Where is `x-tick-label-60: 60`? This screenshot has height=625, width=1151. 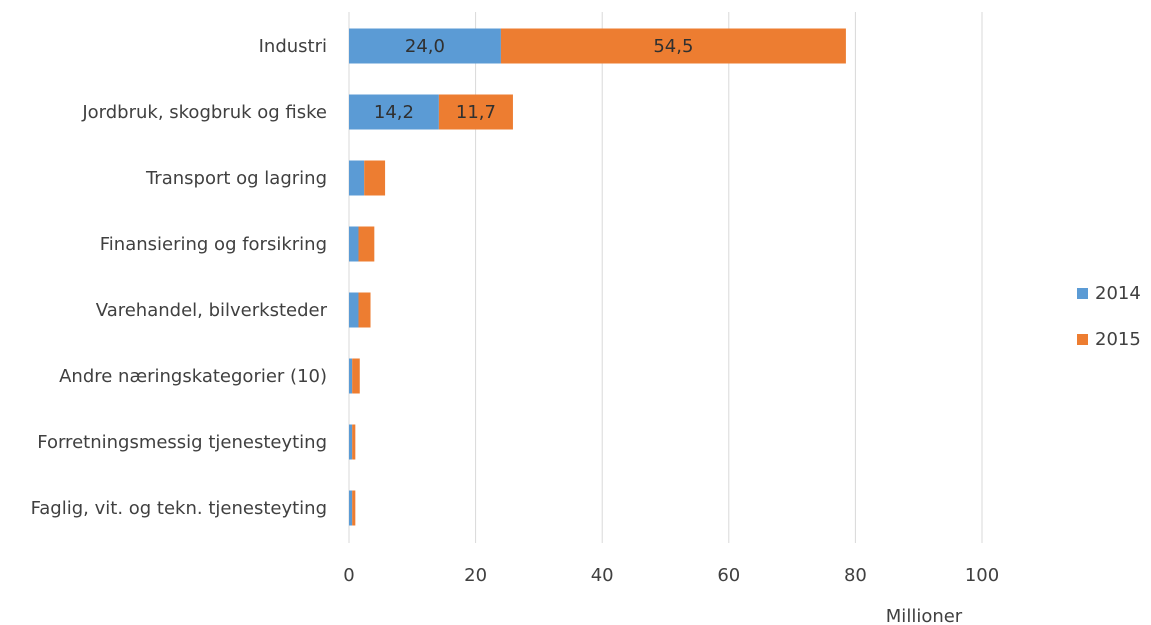 x-tick-label-60: 60 is located at coordinates (728, 575).